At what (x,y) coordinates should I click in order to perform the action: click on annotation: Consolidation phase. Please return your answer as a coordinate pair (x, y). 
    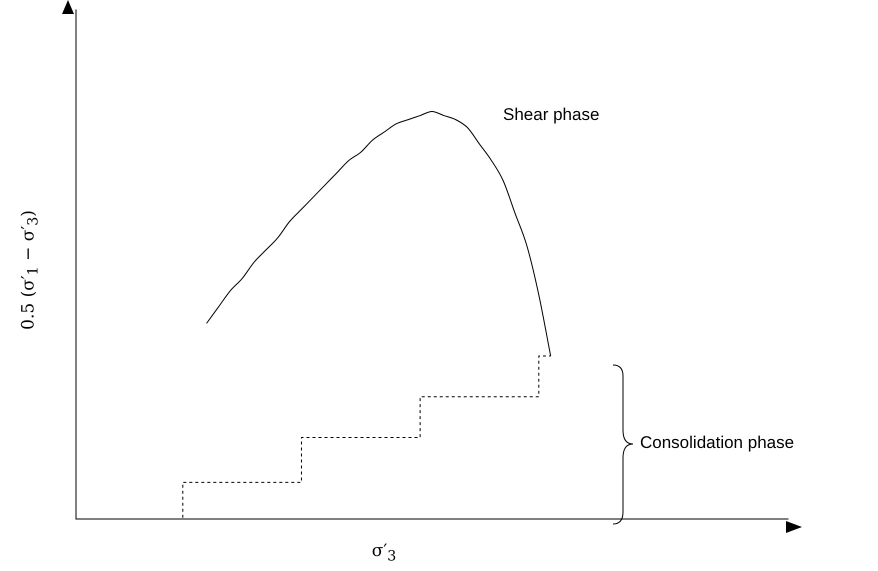
    Looking at the image, I should click on (717, 443).